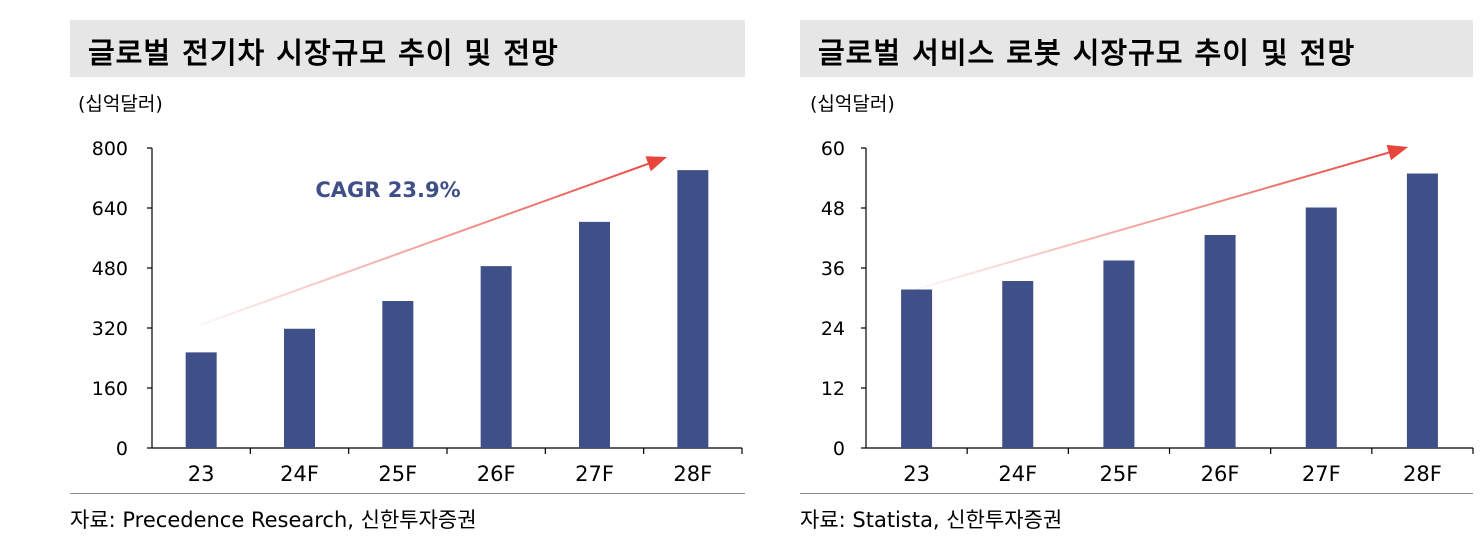 The width and height of the screenshot is (1481, 557). I want to click on cagr-annotation: CAGR 23.9%, so click(387, 190).